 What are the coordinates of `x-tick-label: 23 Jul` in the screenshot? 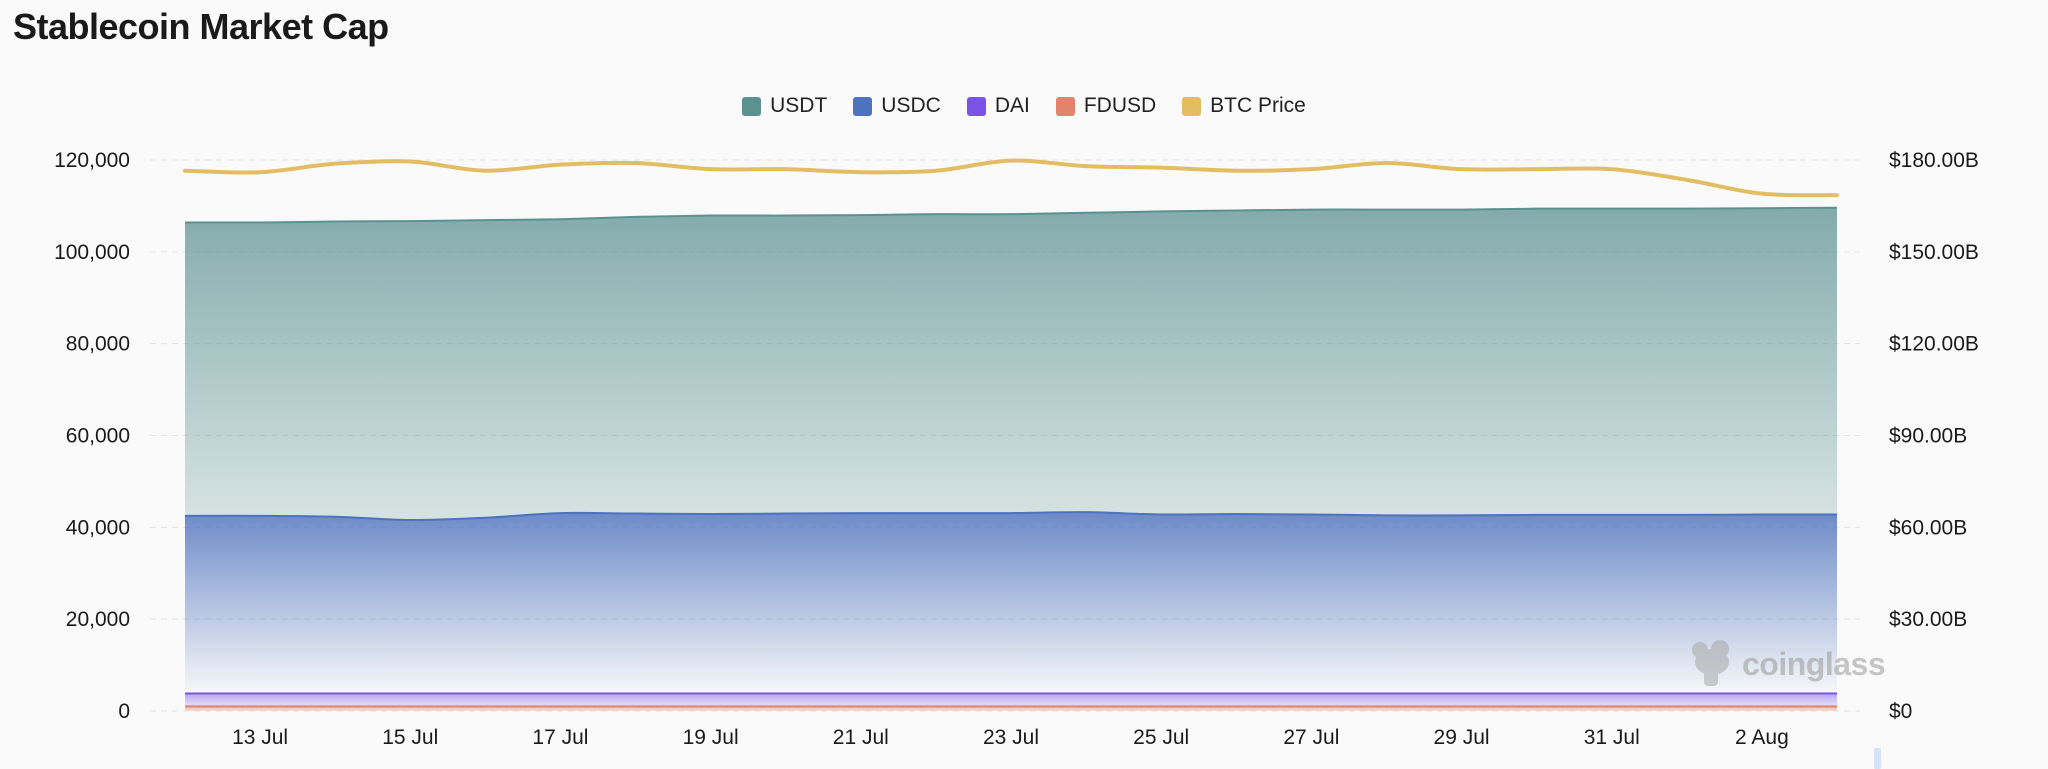 It's located at (1011, 737).